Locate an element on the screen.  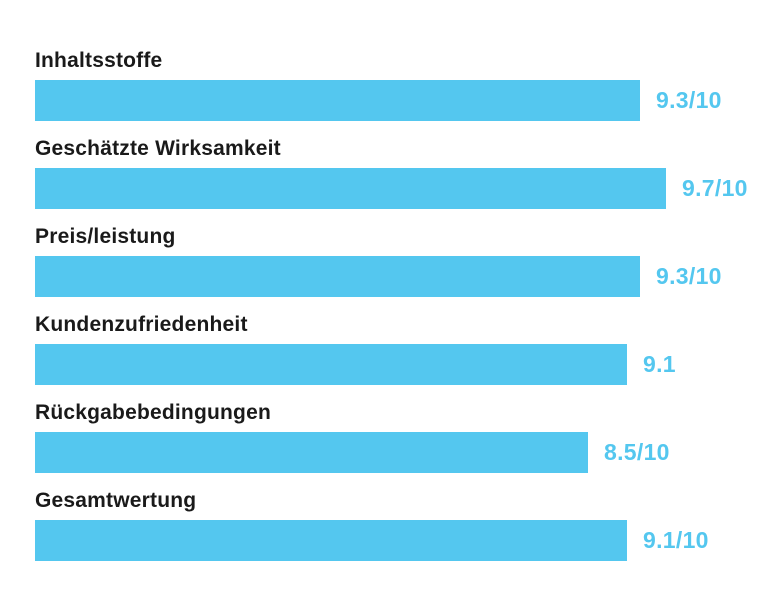
rating-row: Preis/leistung 9.3/10 is located at coordinates (401, 261).